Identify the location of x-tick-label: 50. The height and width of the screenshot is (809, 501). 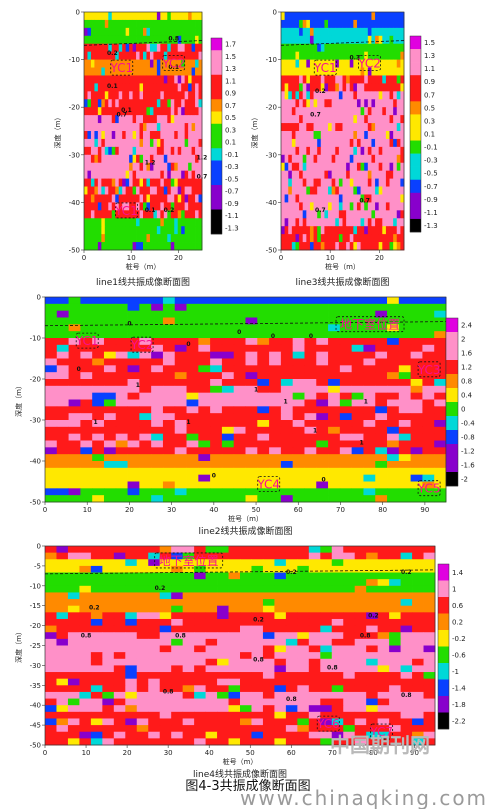
(250, 753).